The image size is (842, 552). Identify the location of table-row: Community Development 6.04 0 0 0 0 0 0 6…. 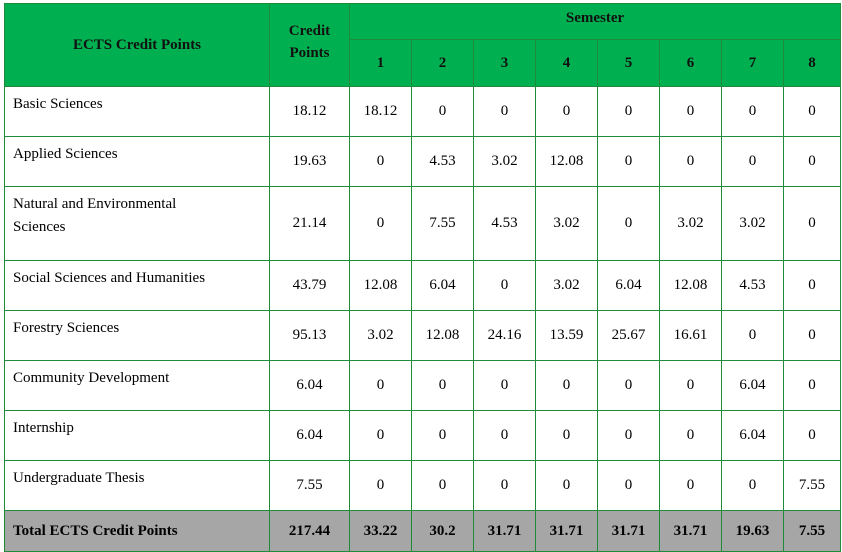
(423, 385).